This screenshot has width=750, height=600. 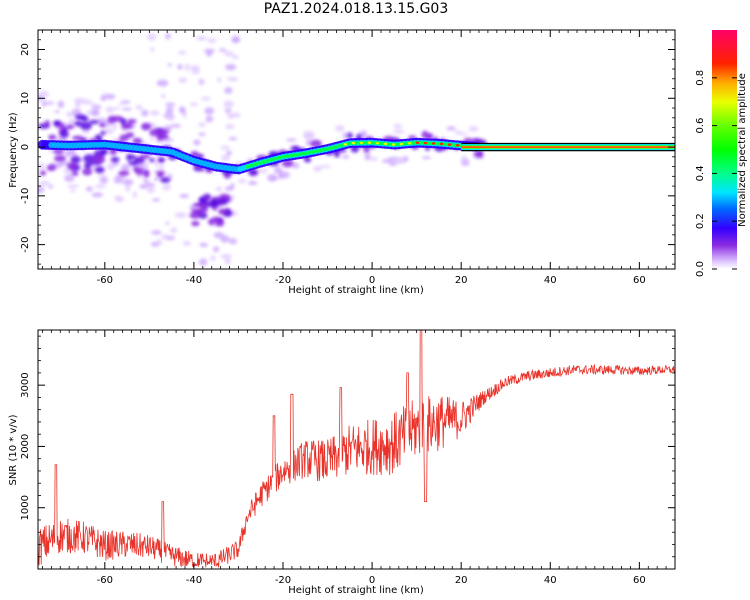 What do you see at coordinates (356, 290) in the screenshot?
I see `spectrogram-x-label: Height of straight line (km)` at bounding box center [356, 290].